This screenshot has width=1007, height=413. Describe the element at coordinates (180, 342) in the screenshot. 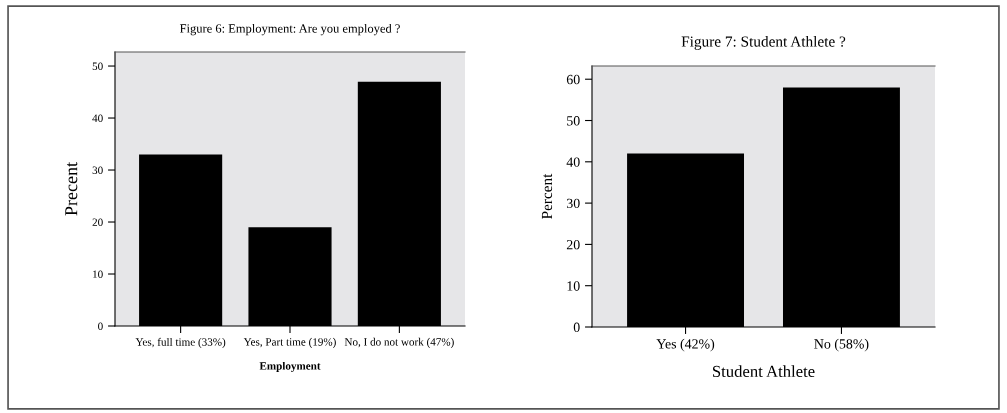

I see `x-tick-label: Yes, full time (33%)` at that location.